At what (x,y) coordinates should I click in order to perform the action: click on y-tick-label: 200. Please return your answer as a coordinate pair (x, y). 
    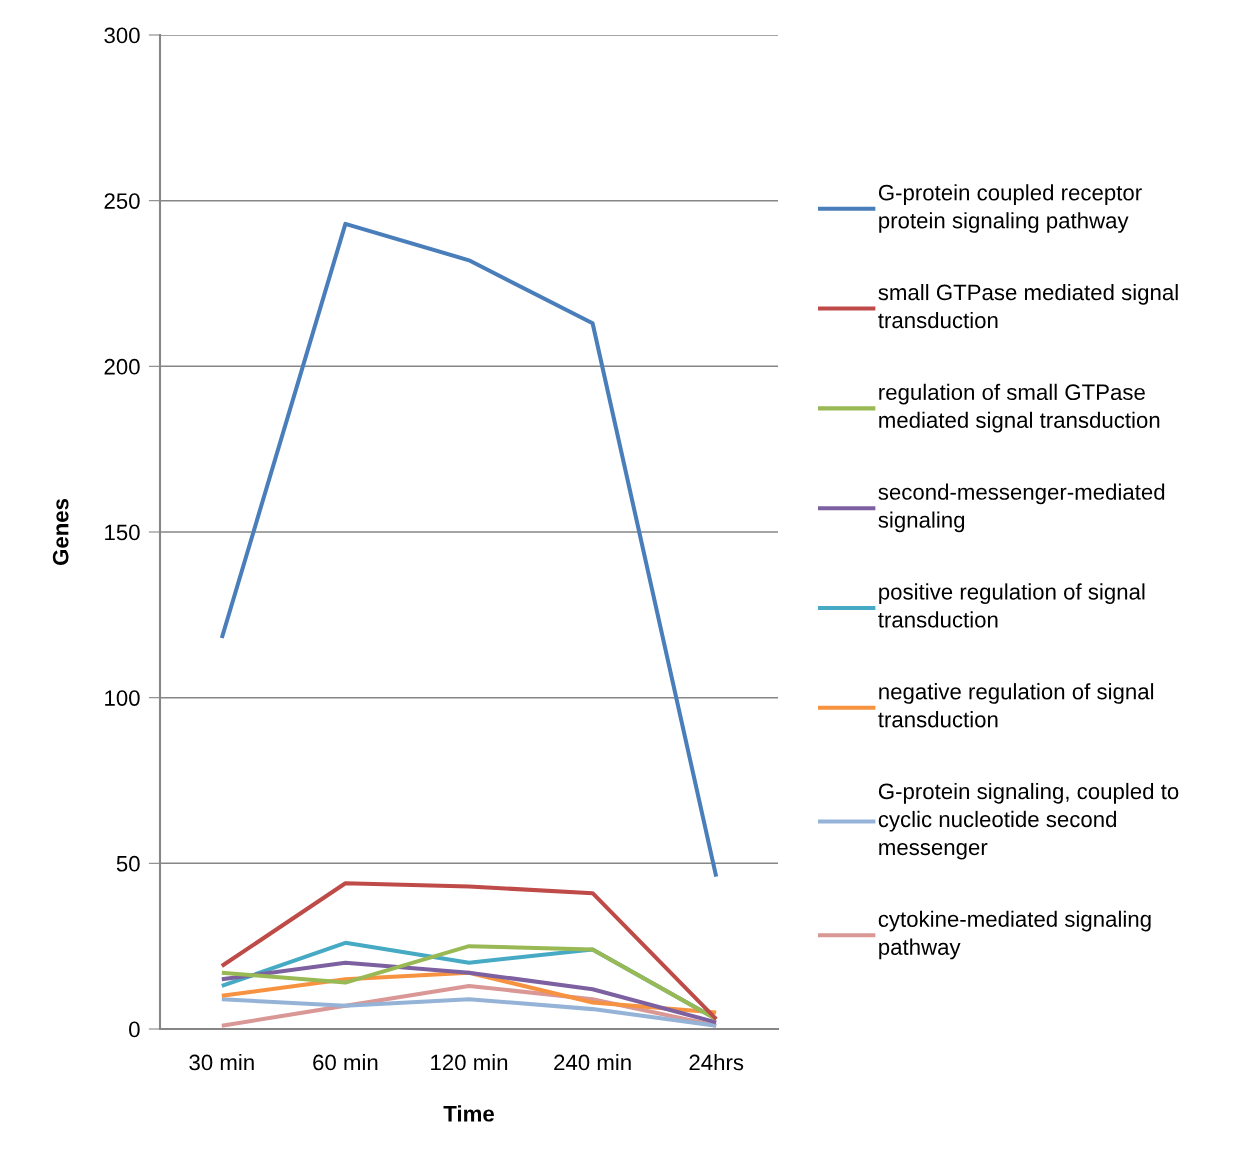
    Looking at the image, I should click on (122, 366).